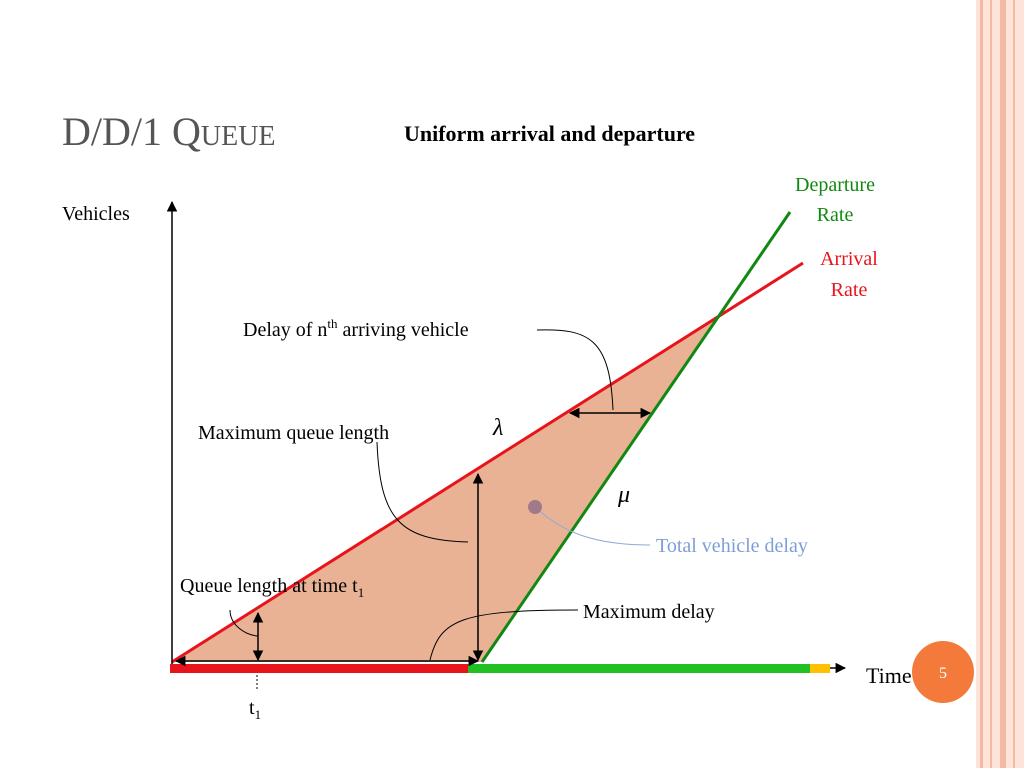  Describe the element at coordinates (889, 675) in the screenshot. I see `x-axis-label: Time` at that location.